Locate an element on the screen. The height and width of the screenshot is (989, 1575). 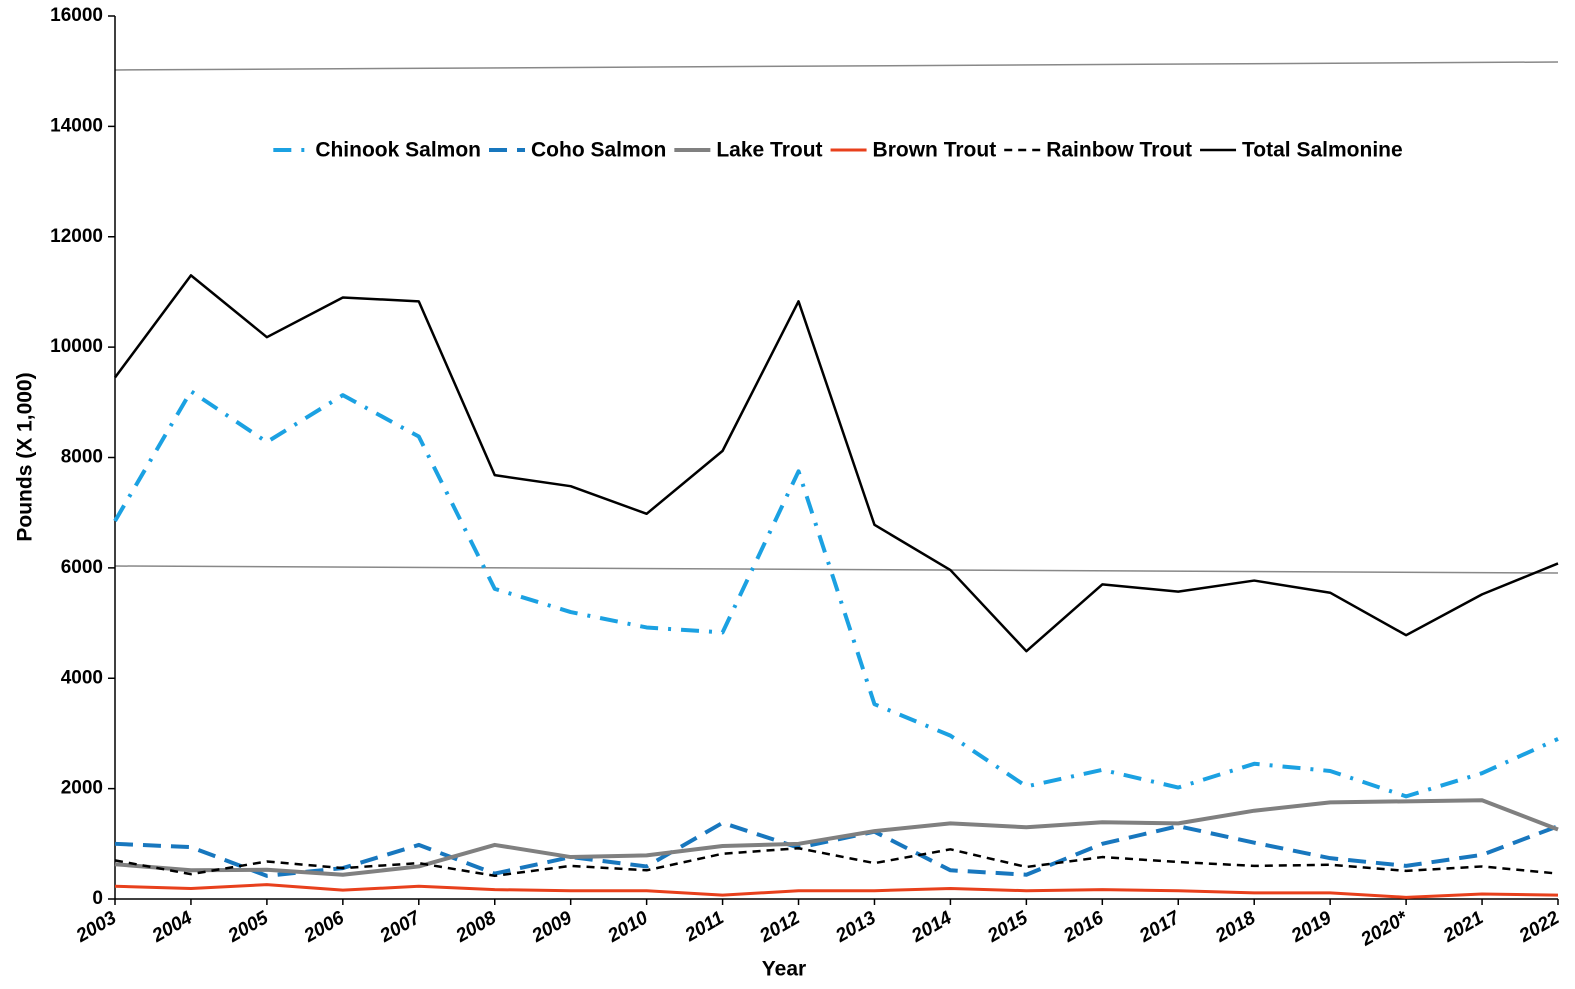
x-tick-label: 2017 is located at coordinates (1159, 927).